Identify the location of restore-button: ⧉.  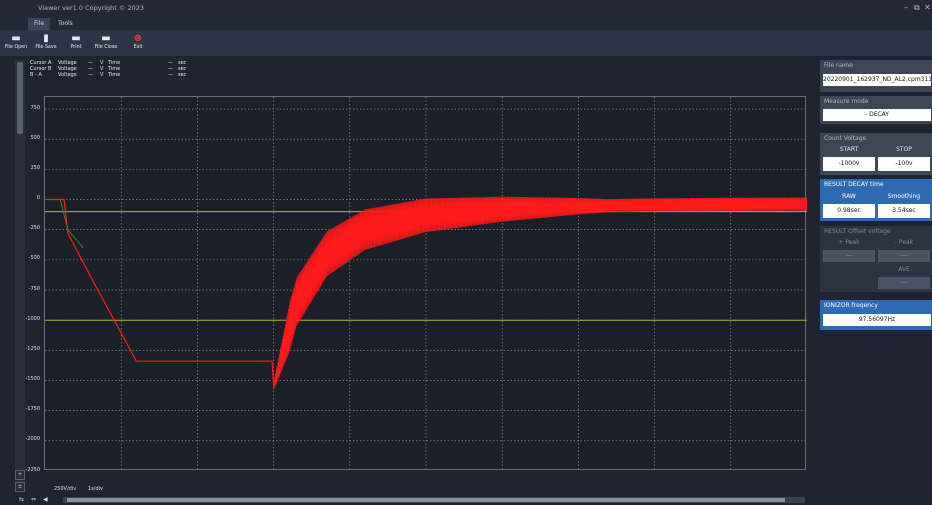
(917, 7).